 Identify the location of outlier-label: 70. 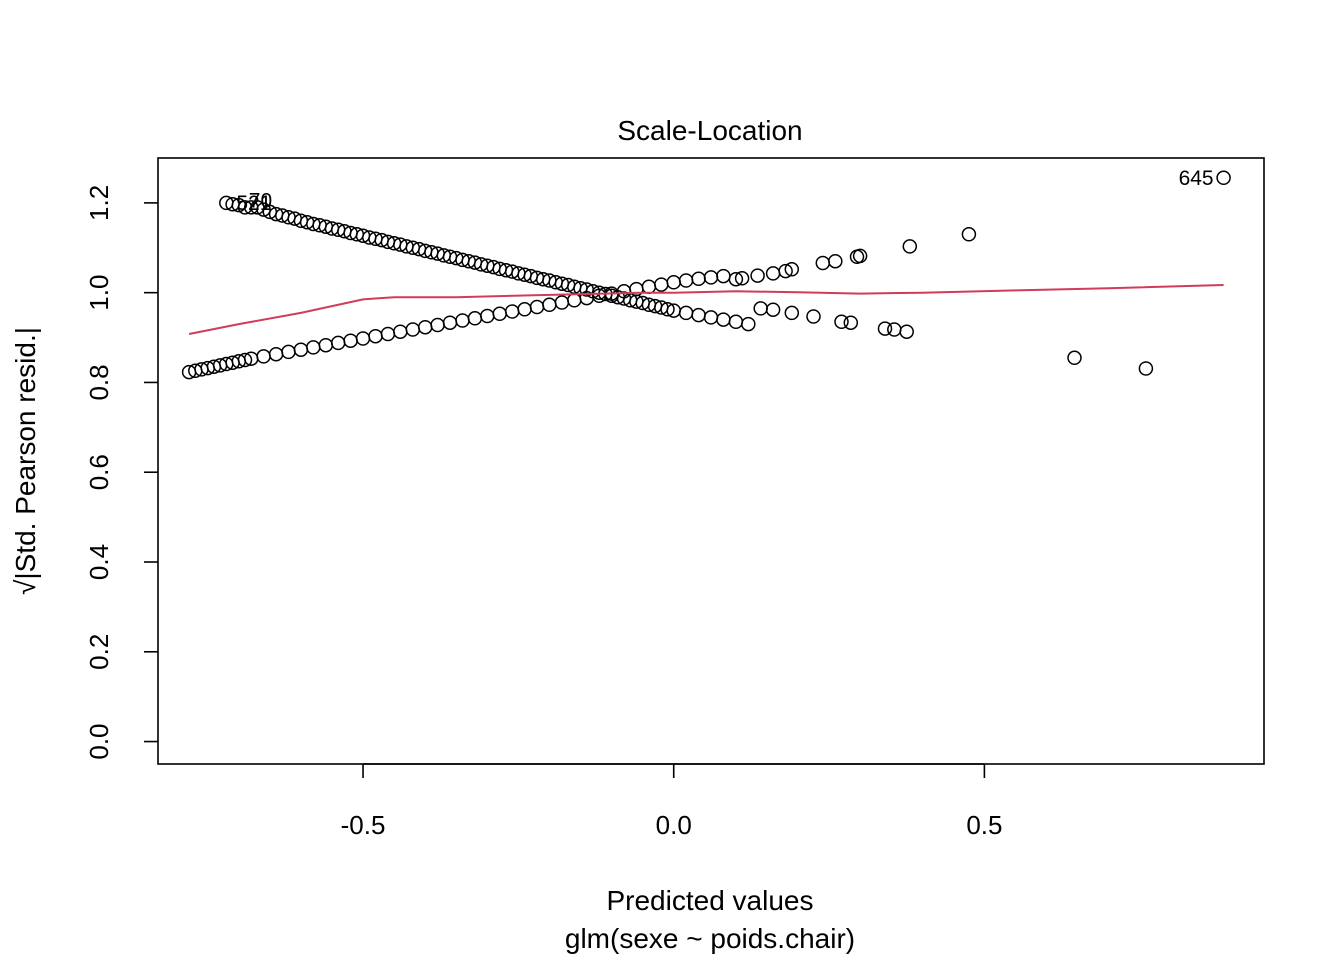
(260, 201).